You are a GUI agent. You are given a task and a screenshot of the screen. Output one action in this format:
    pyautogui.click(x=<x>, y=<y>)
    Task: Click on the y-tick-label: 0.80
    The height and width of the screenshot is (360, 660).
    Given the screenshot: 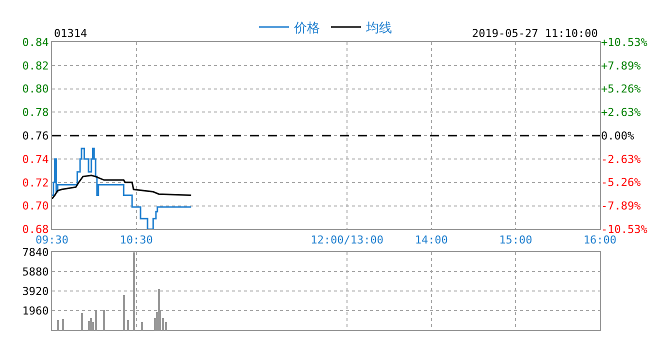 What is the action you would take?
    pyautogui.click(x=35, y=89)
    